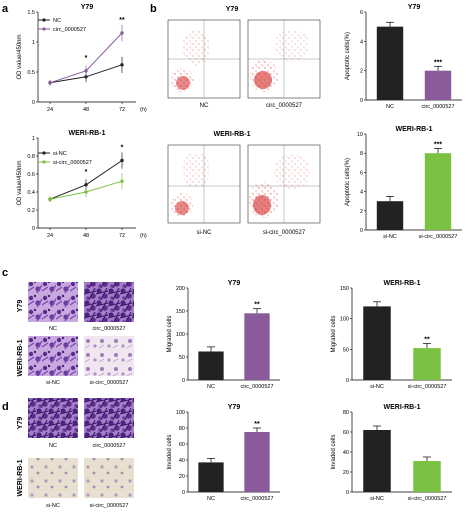  Describe the element at coordinates (361, 212) in the screenshot. I see `y-tick-label: 2` at that location.